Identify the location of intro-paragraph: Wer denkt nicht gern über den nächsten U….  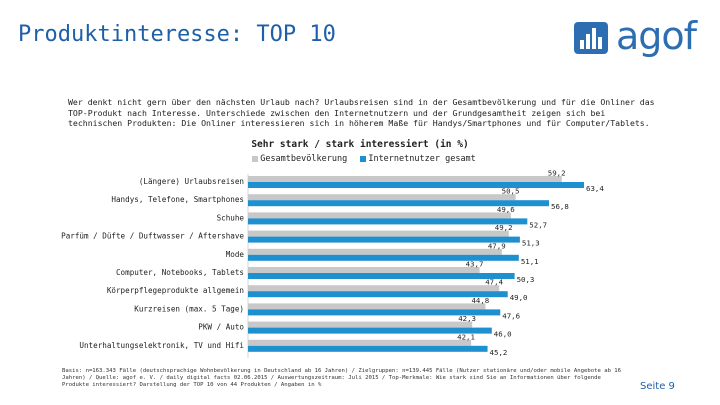
(361, 112).